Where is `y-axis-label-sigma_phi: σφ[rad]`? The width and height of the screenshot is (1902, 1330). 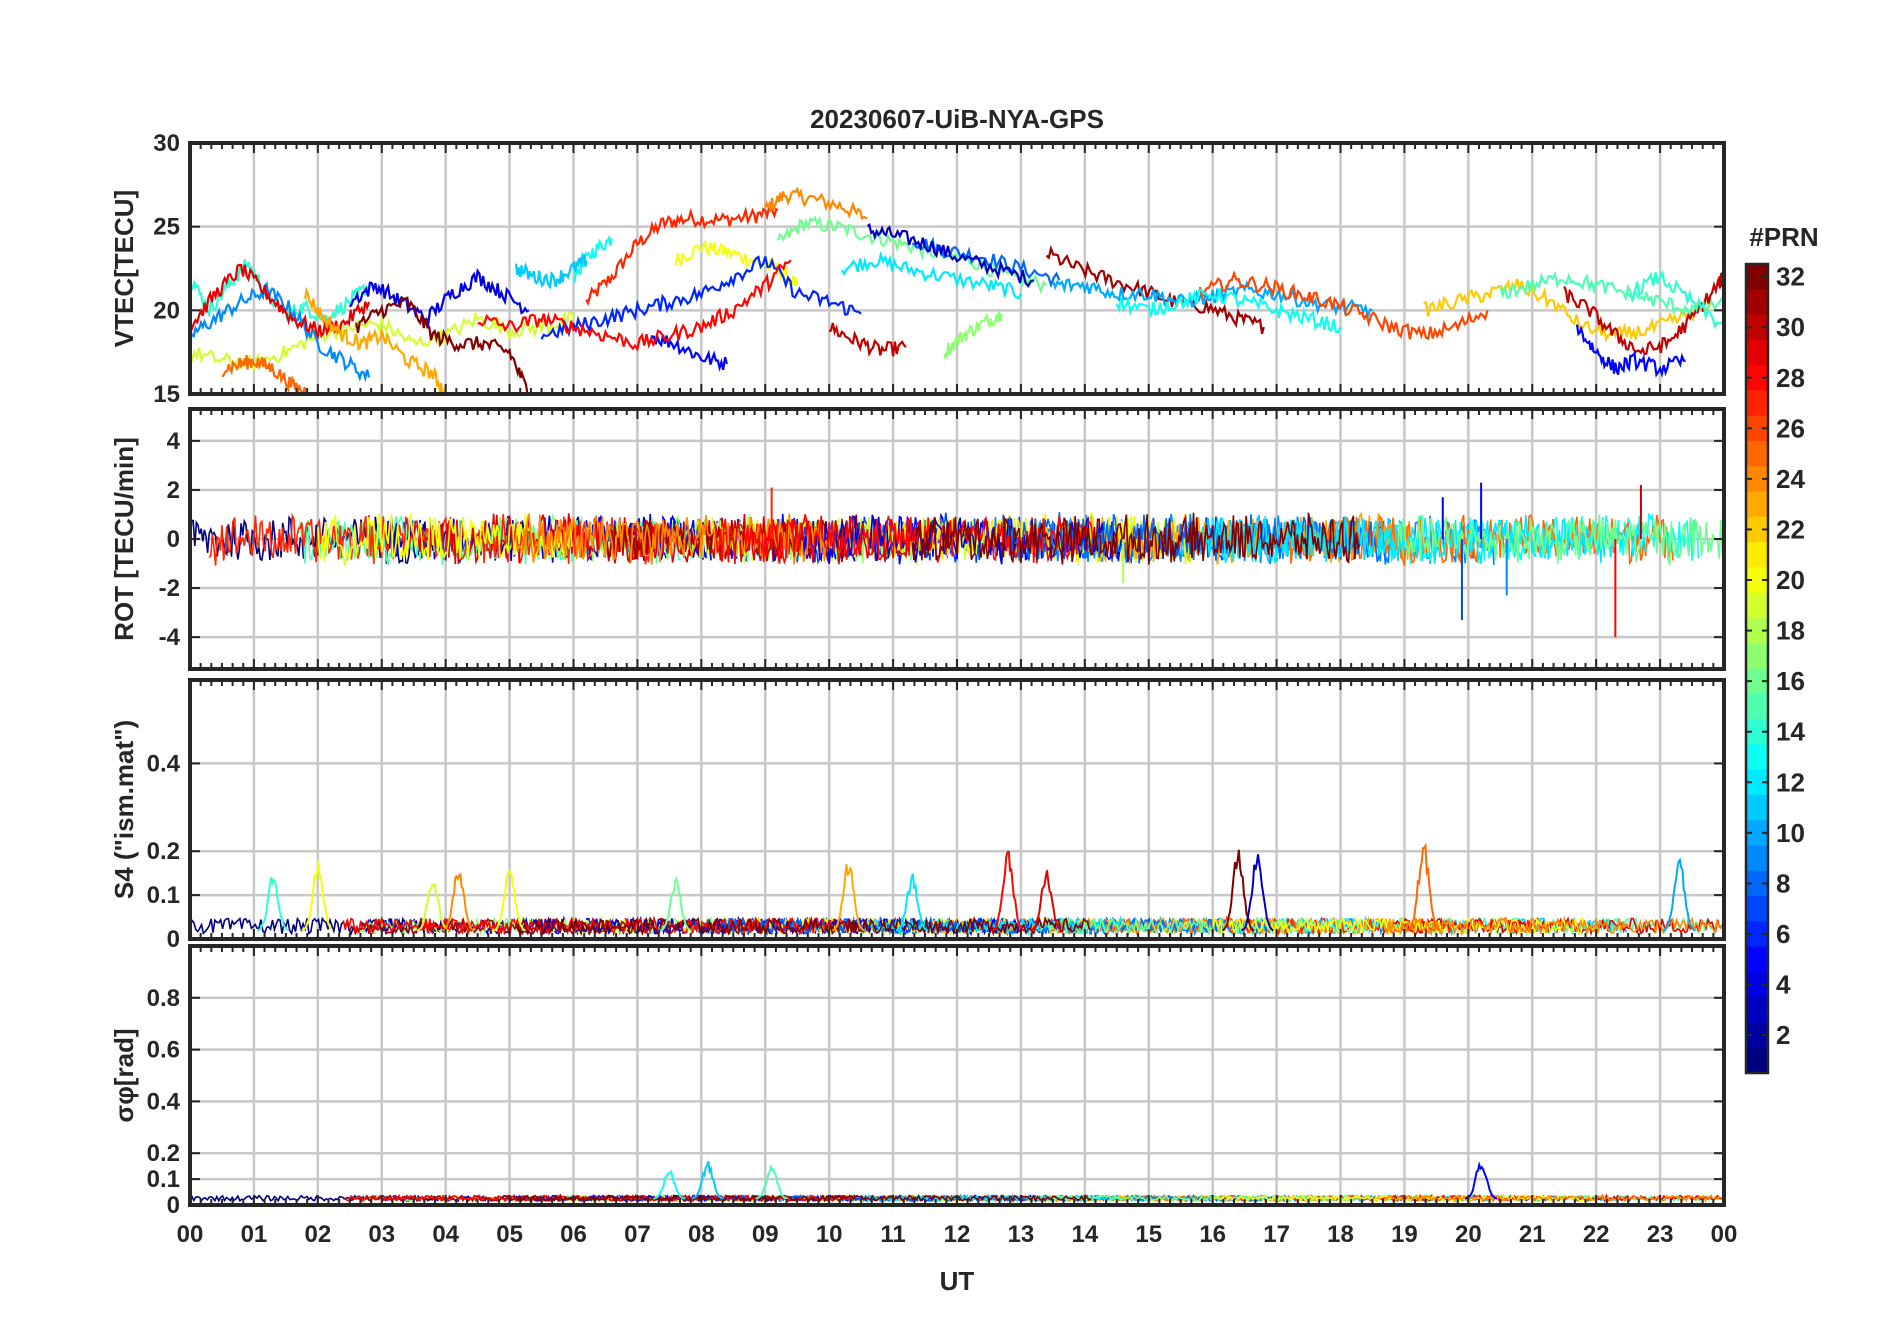 y-axis-label-sigma_phi: σφ[rad] is located at coordinates (124, 1075).